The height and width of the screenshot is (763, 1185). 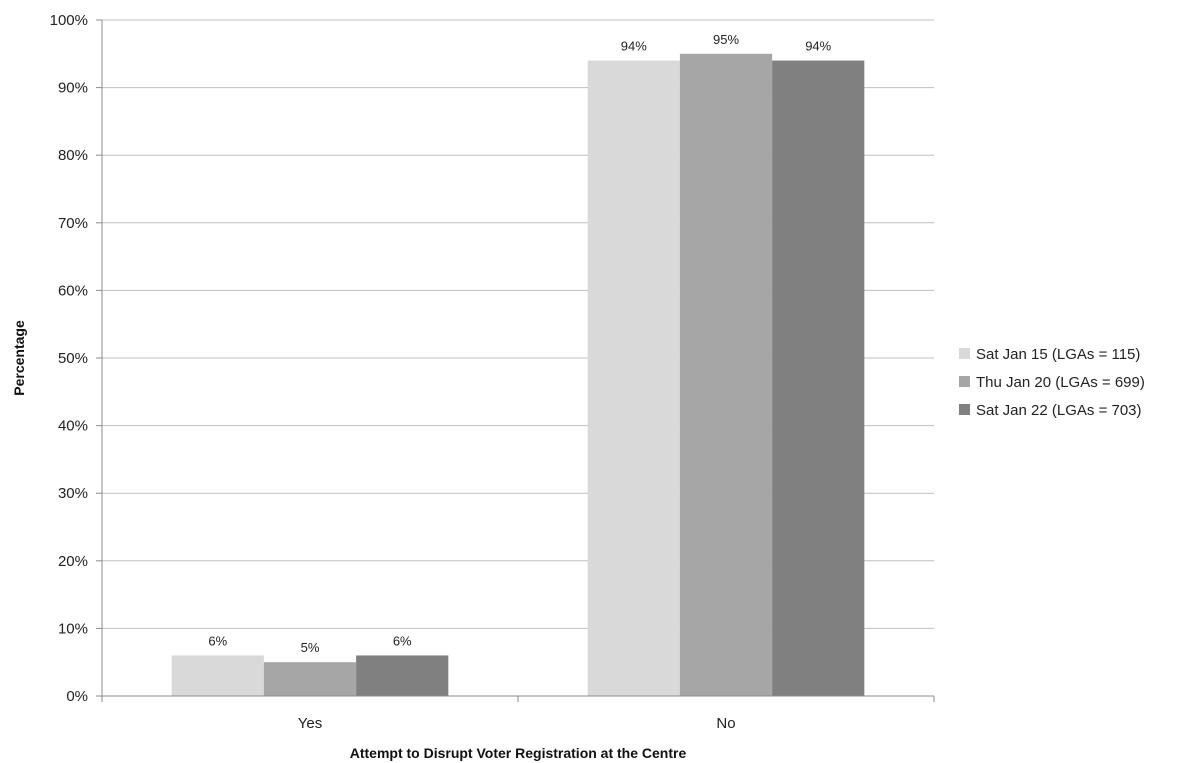 I want to click on legend-label: Thu Jan 20 (LGAs = 699), so click(x=1060, y=382).